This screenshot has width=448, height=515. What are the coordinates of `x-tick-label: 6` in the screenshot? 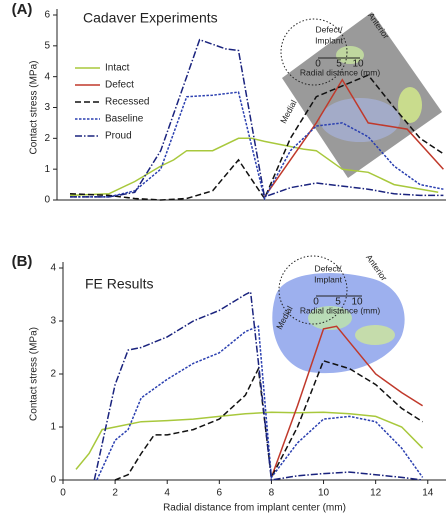 It's located at (220, 493).